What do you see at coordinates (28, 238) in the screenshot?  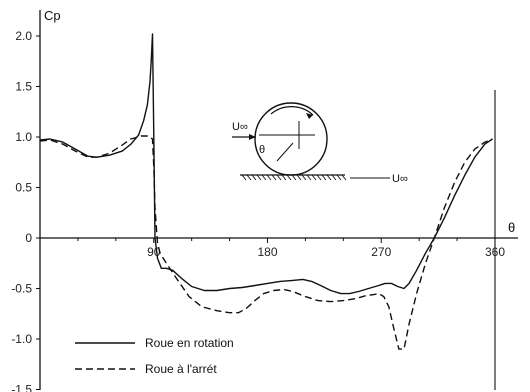 I see `y-tick-label: 0` at bounding box center [28, 238].